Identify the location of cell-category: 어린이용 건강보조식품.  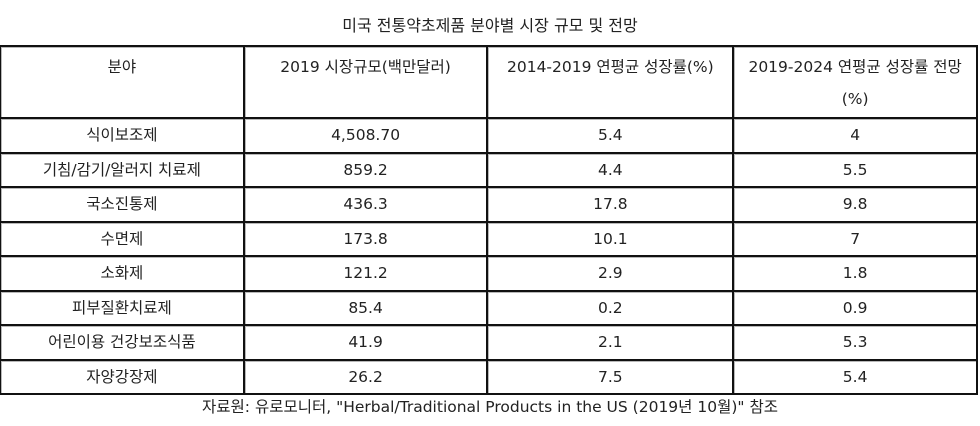
(123, 343).